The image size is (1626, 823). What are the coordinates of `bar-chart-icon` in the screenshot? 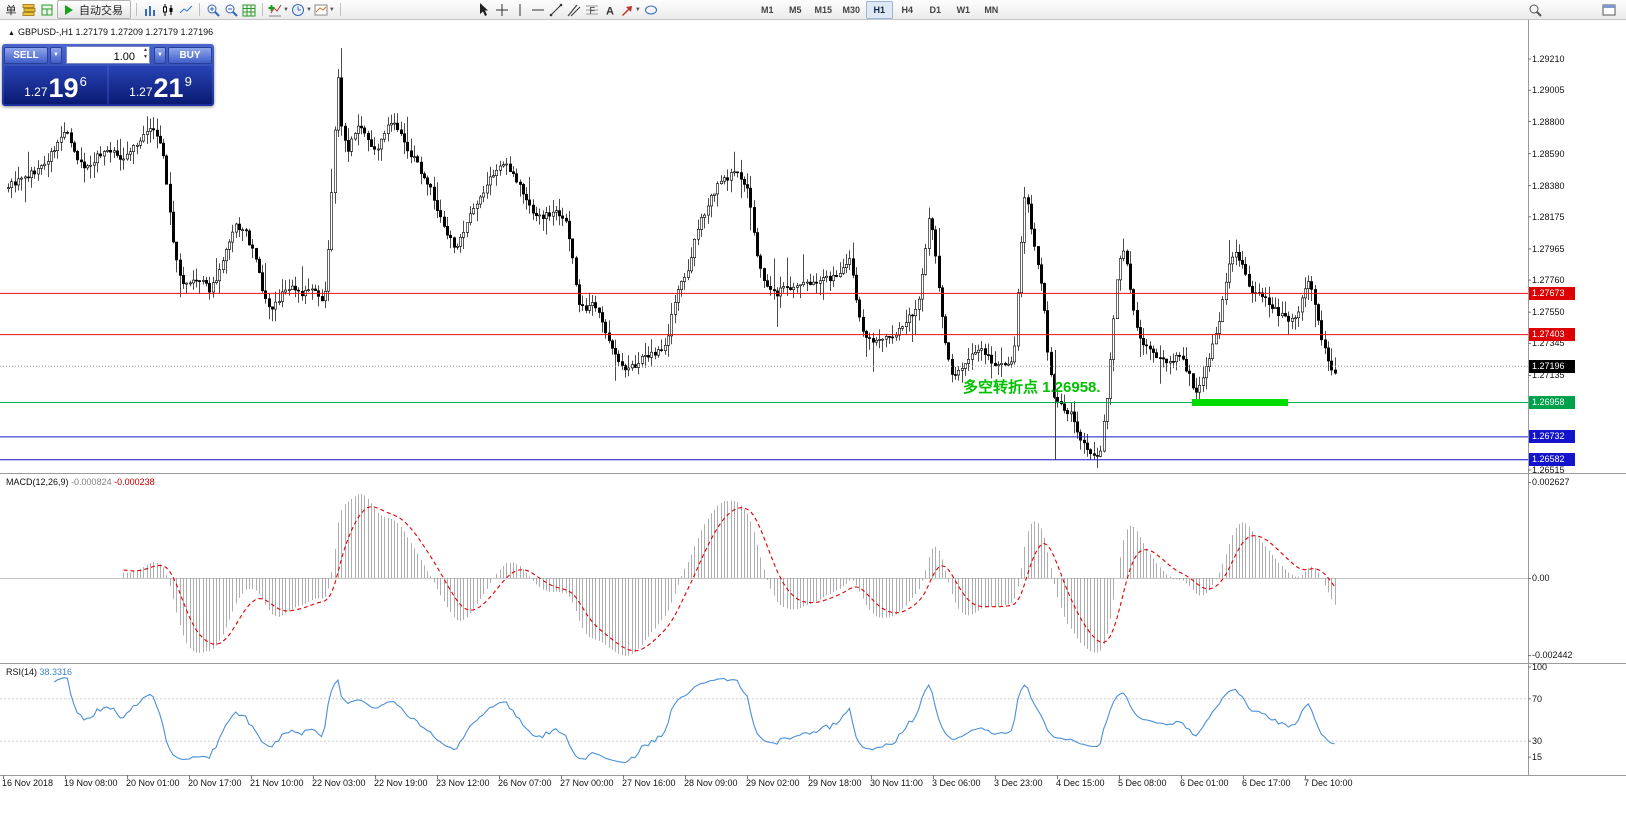 It's located at (150, 10).